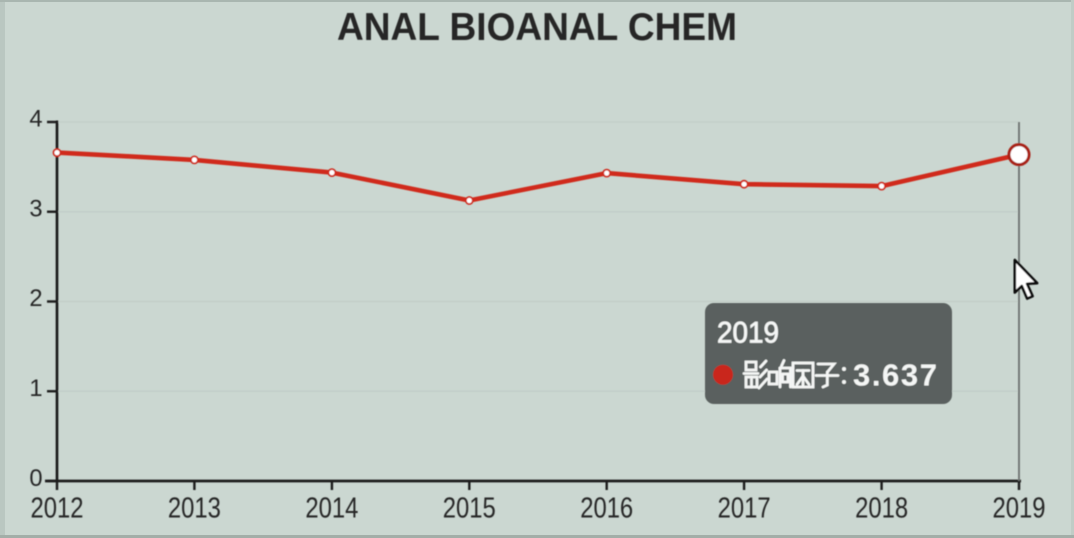 The image size is (1074, 538). I want to click on svg-text: 2, so click(35, 299).